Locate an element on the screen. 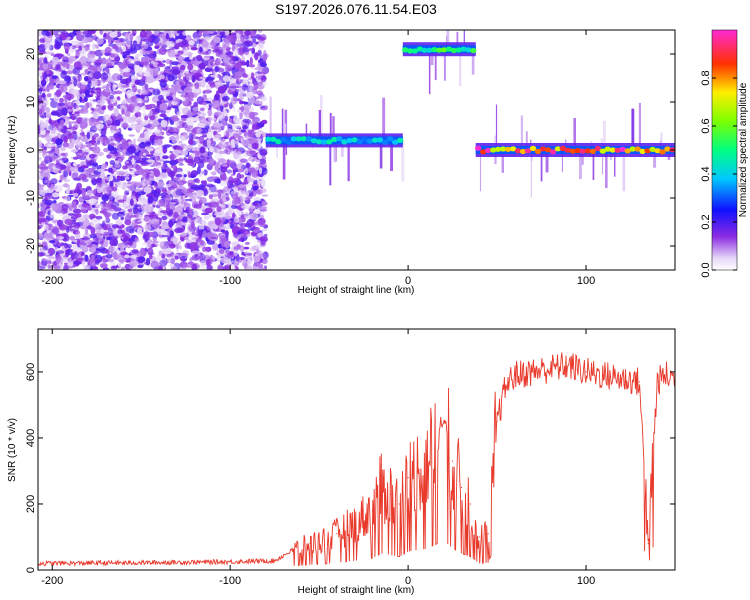 This screenshot has height=600, width=750. spectrogram-x-axis-label: Height of straight line (km) is located at coordinates (356, 290).